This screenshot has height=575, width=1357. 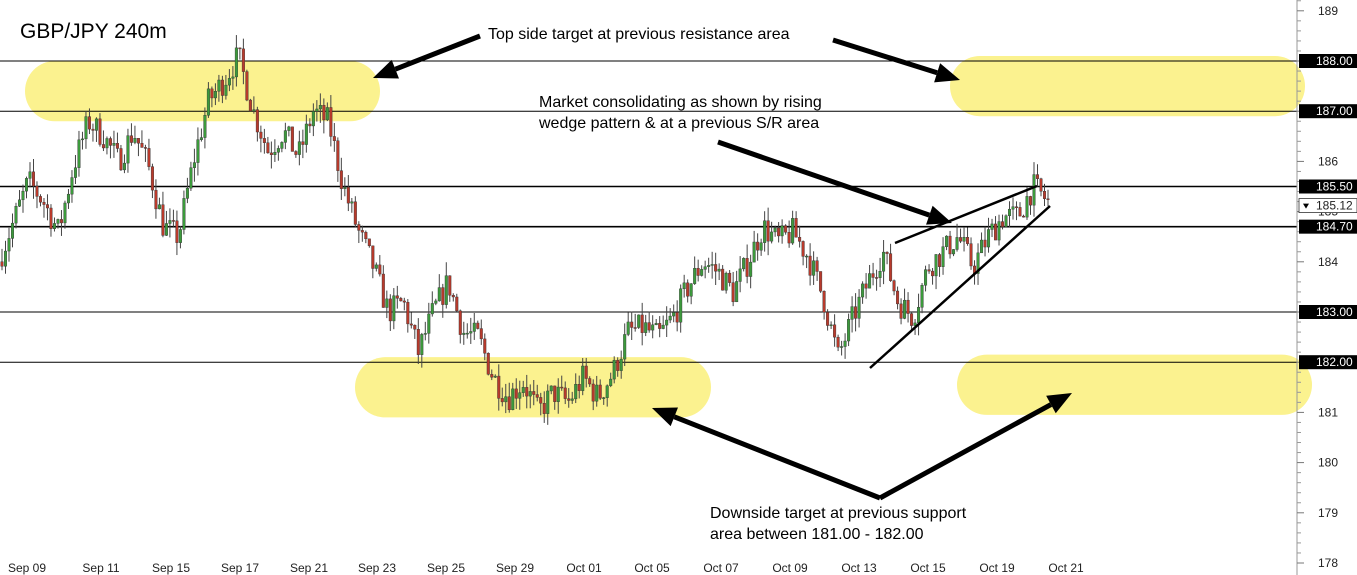 I want to click on x-tick-label: Sep 11, so click(x=100, y=568).